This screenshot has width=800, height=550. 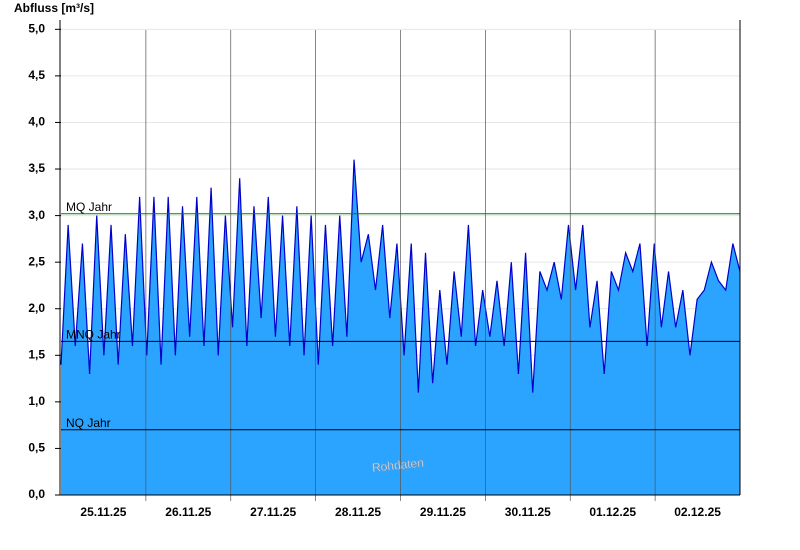 What do you see at coordinates (273, 512) in the screenshot?
I see `x-tick-label: 27.11.25` at bounding box center [273, 512].